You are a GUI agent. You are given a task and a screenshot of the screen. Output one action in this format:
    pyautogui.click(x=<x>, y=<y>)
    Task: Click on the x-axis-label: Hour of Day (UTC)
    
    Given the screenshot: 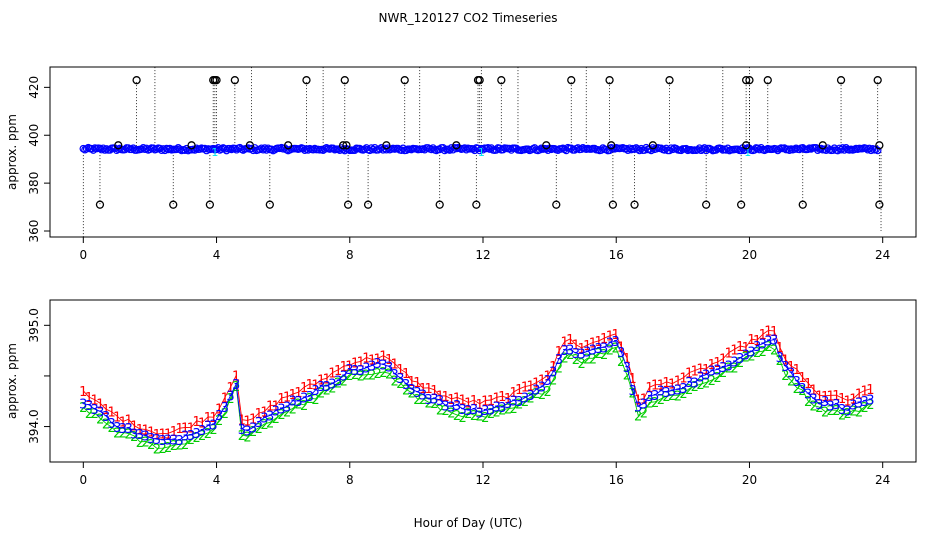 What is the action you would take?
    pyautogui.click(x=468, y=523)
    